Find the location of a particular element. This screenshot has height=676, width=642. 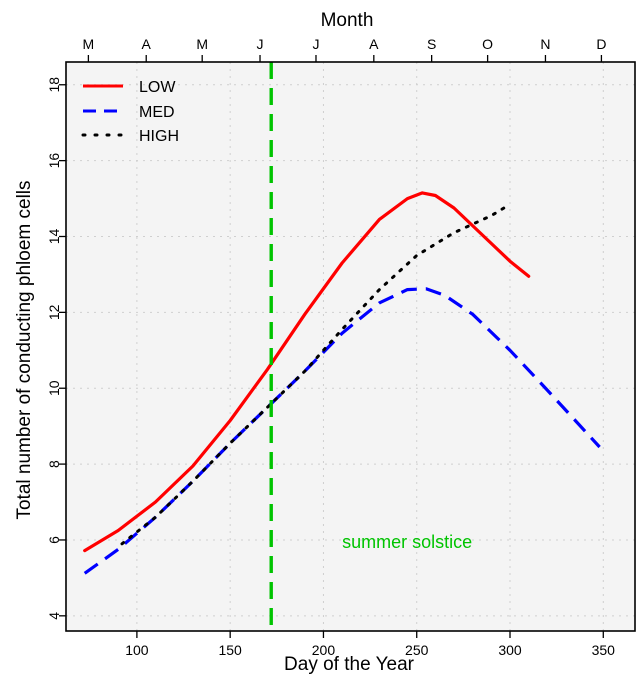

y-tick-label: 16 is located at coordinates (54, 161).